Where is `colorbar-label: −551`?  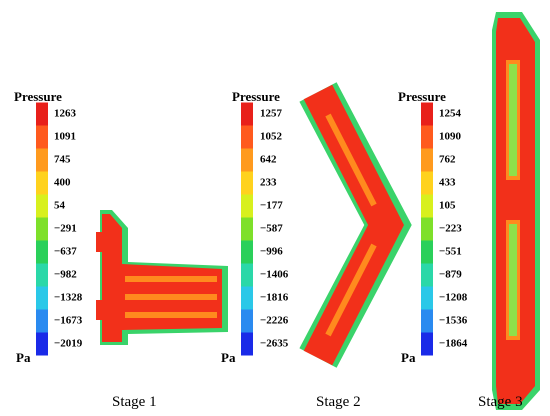
colorbar-label: −551 is located at coordinates (450, 252).